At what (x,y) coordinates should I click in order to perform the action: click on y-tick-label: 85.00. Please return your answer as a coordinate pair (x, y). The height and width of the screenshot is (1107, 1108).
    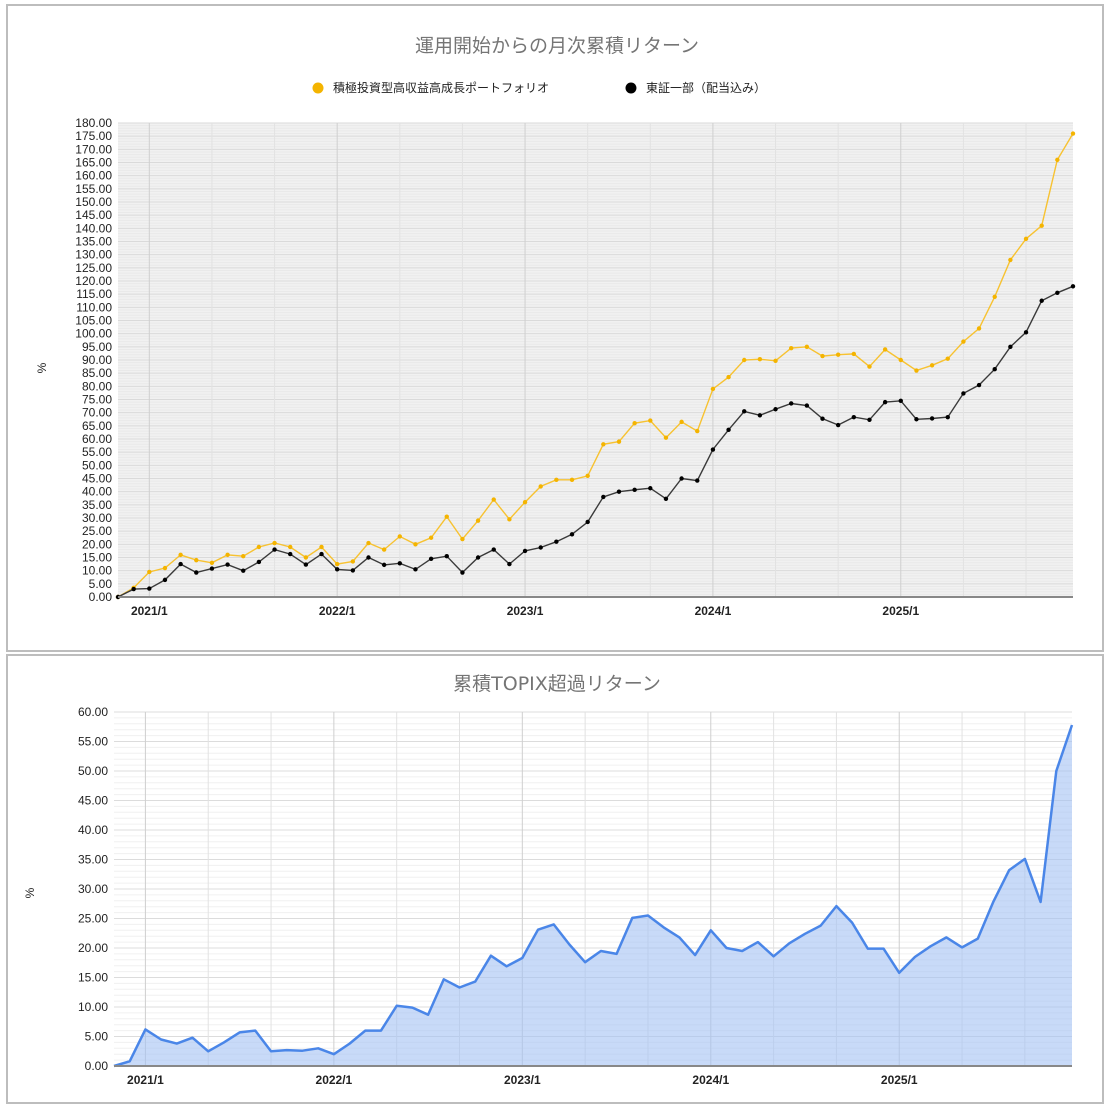
    Looking at the image, I should click on (97, 373).